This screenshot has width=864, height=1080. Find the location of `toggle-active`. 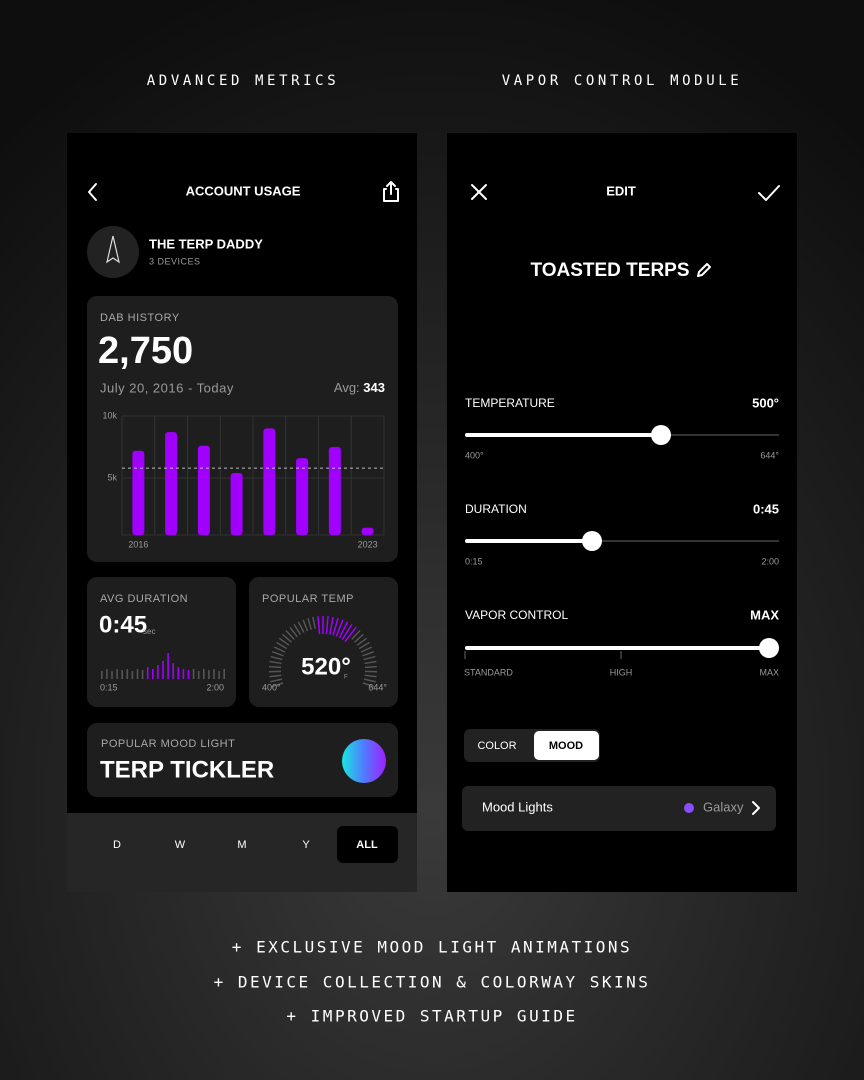

toggle-active is located at coordinates (566, 745).